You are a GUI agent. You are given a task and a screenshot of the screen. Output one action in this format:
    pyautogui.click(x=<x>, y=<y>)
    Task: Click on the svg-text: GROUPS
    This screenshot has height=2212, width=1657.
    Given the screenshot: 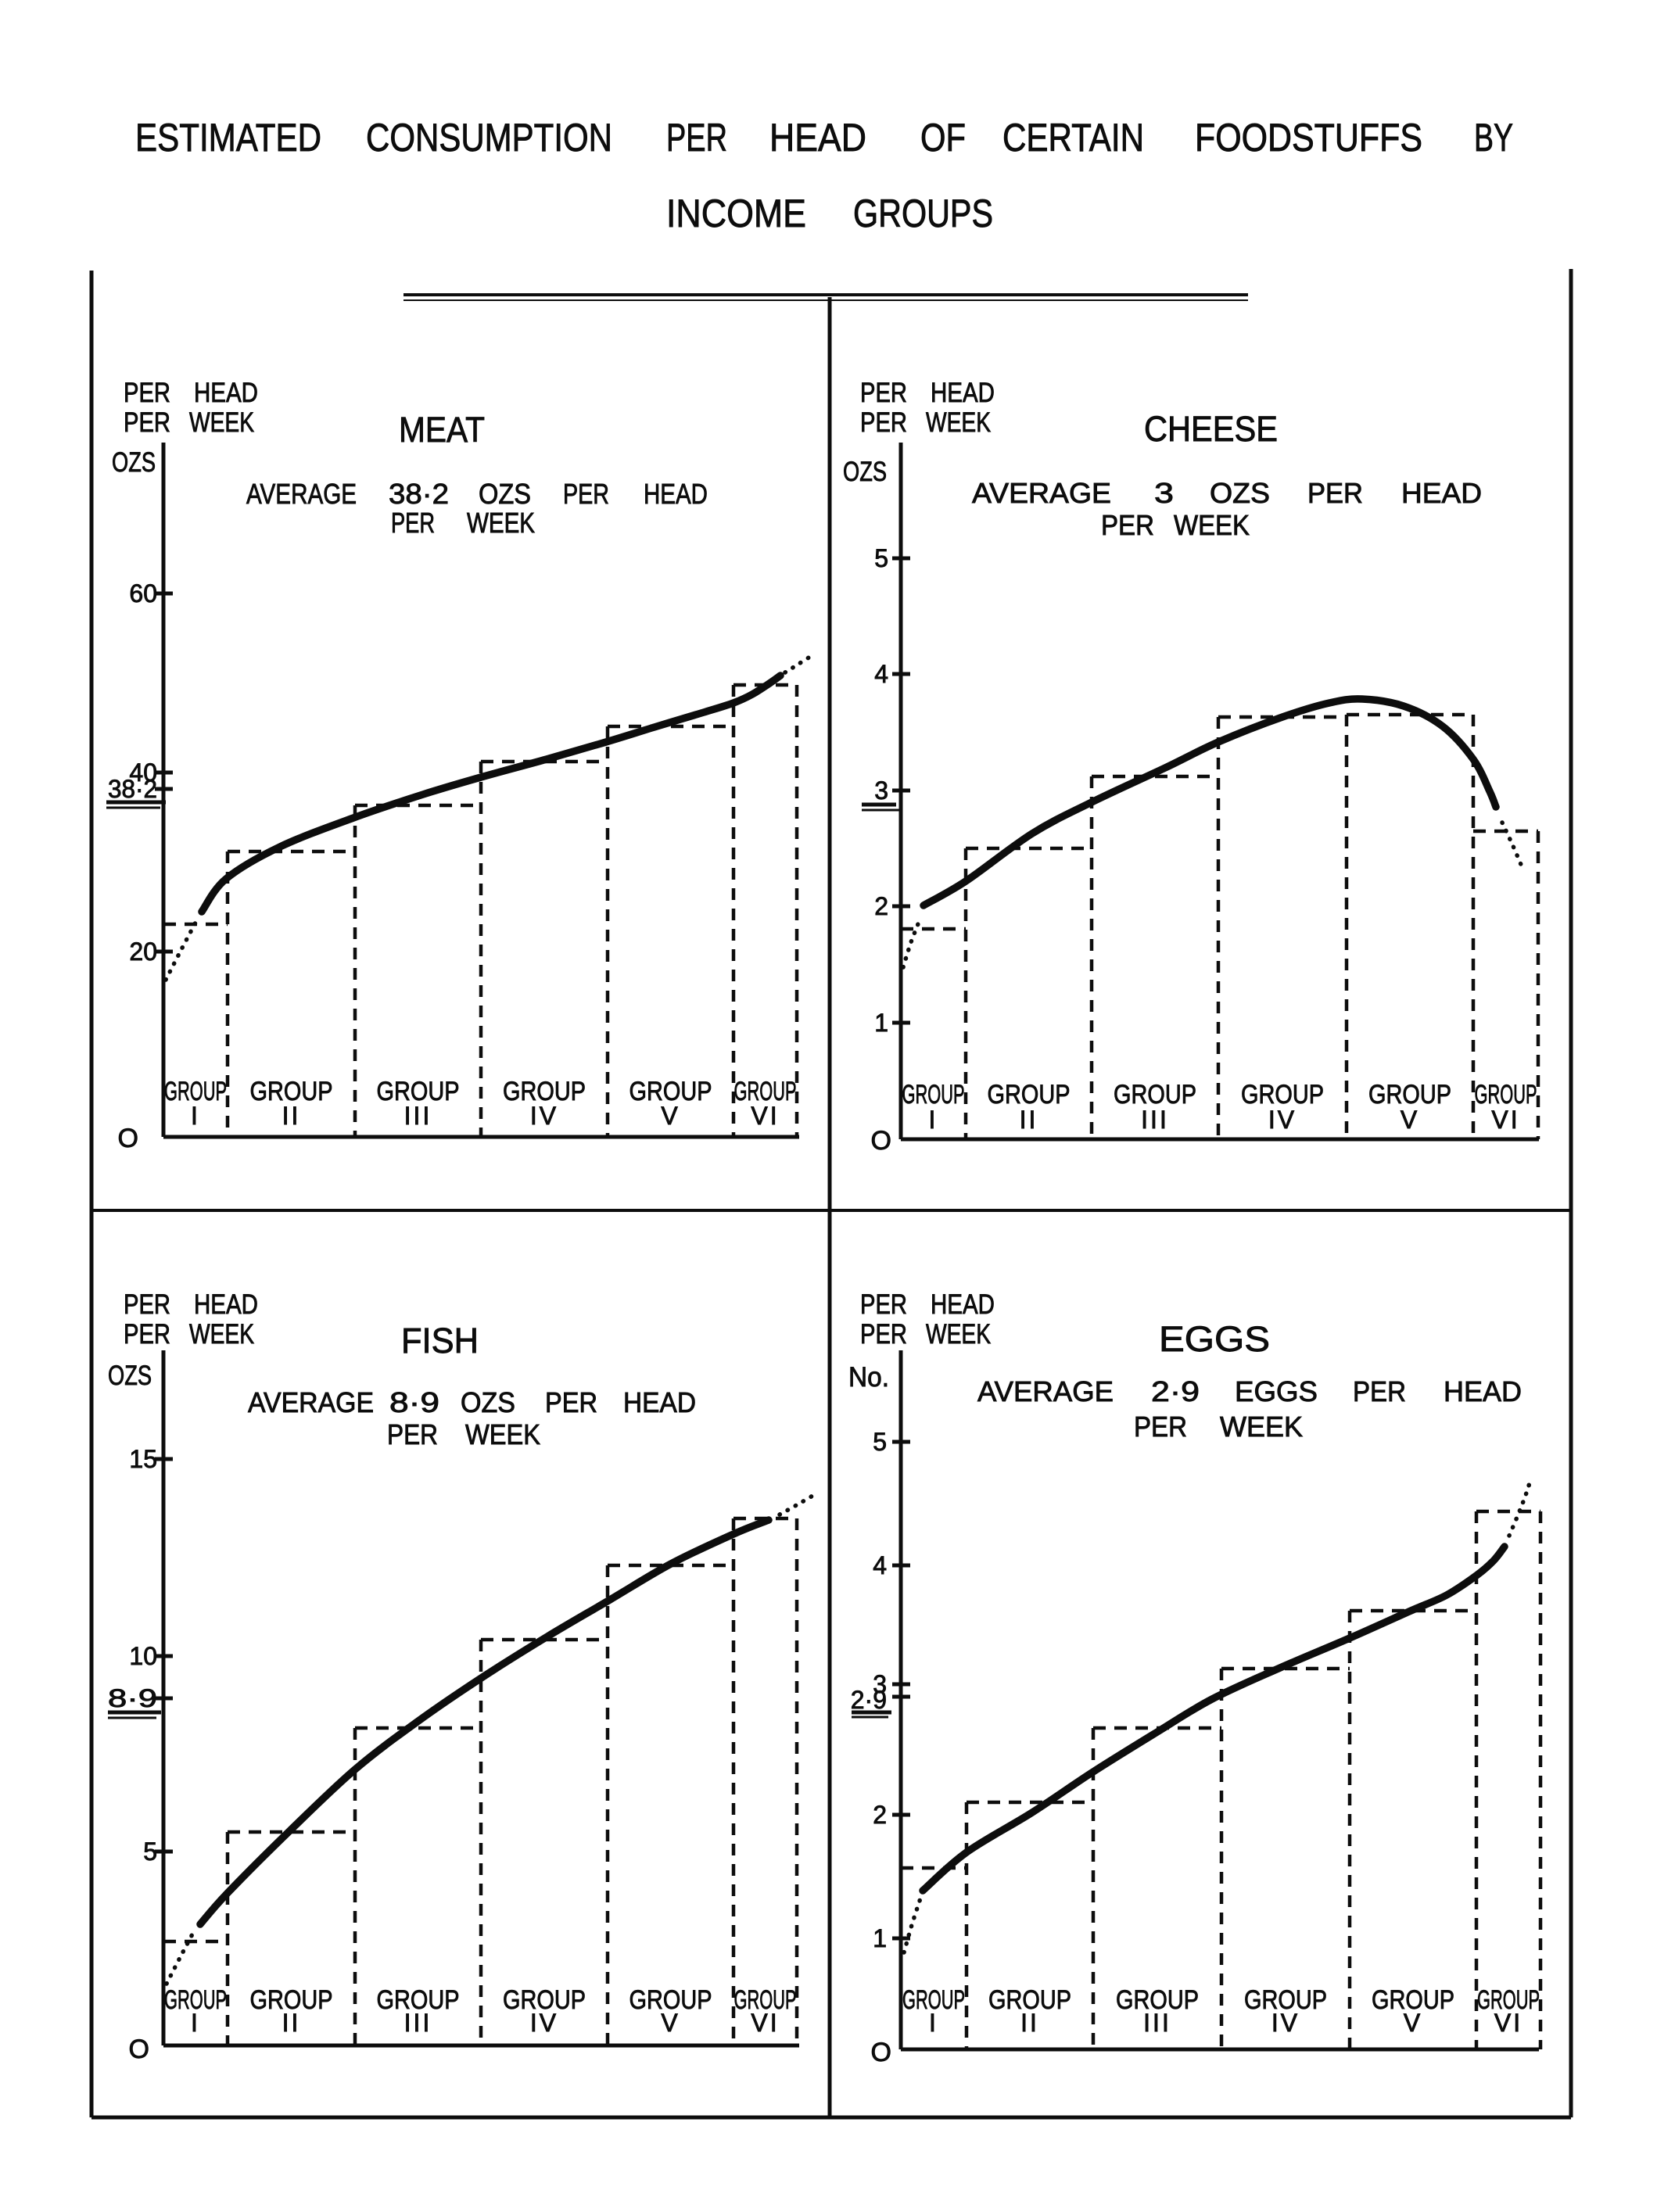 What is the action you would take?
    pyautogui.click(x=923, y=213)
    